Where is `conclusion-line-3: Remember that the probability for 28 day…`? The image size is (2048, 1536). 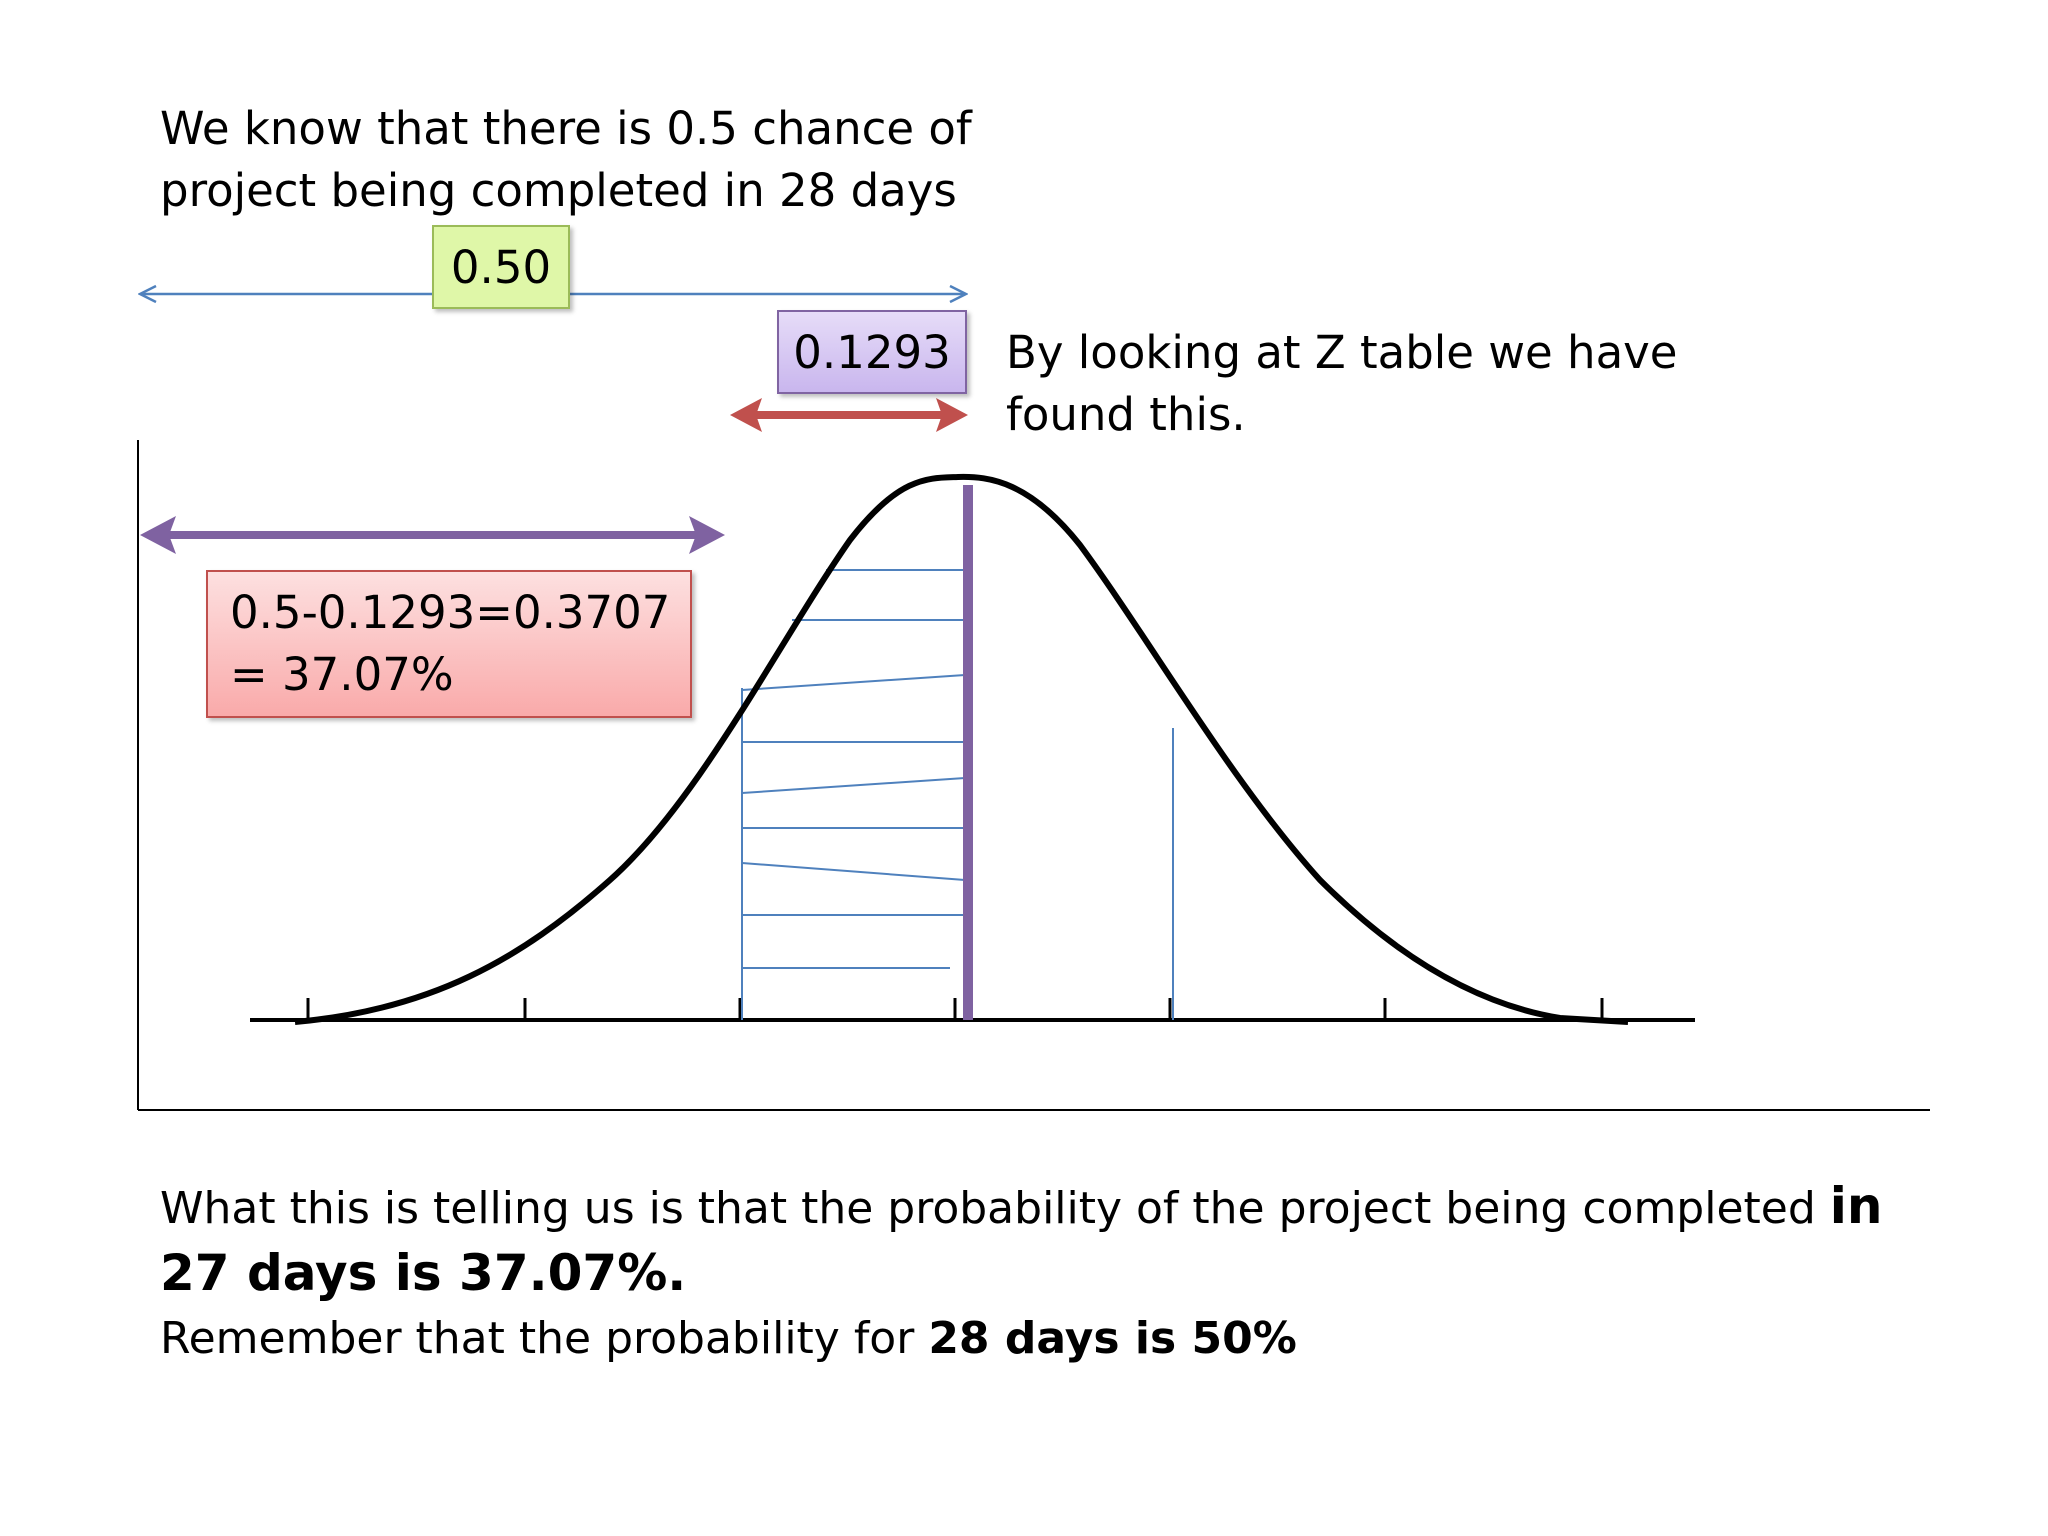 conclusion-line-3: Remember that the probability for 28 day… is located at coordinates (728, 1339).